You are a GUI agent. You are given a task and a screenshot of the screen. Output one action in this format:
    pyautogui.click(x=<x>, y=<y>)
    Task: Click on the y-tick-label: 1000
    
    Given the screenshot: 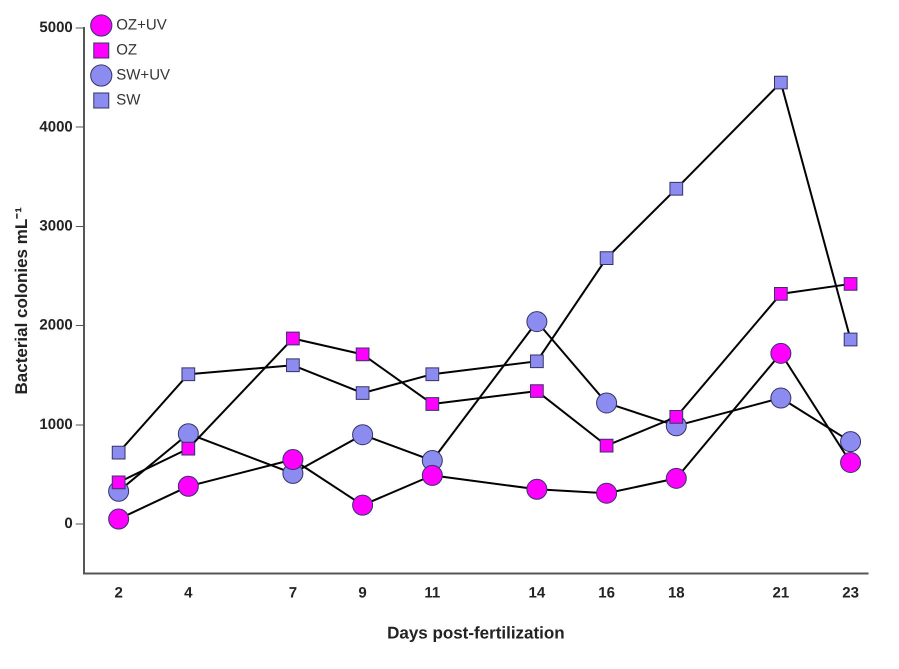 What is the action you would take?
    pyautogui.click(x=56, y=424)
    